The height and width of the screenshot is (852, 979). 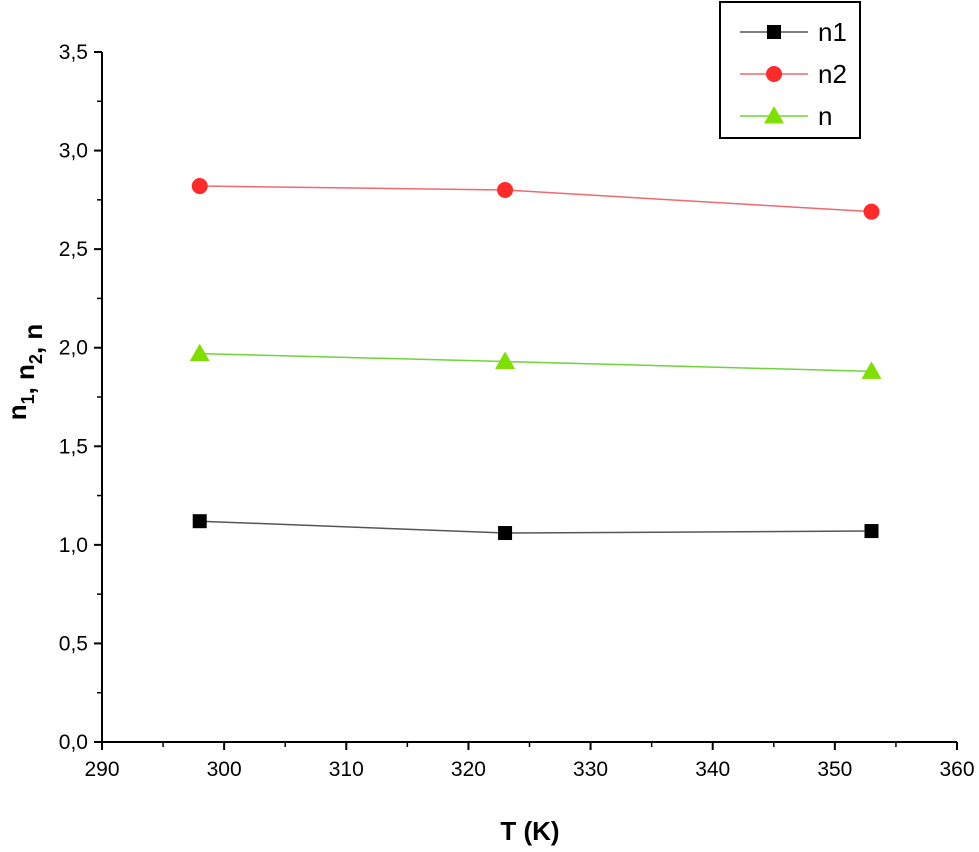 What do you see at coordinates (834, 769) in the screenshot?
I see `x-tick-label: 350` at bounding box center [834, 769].